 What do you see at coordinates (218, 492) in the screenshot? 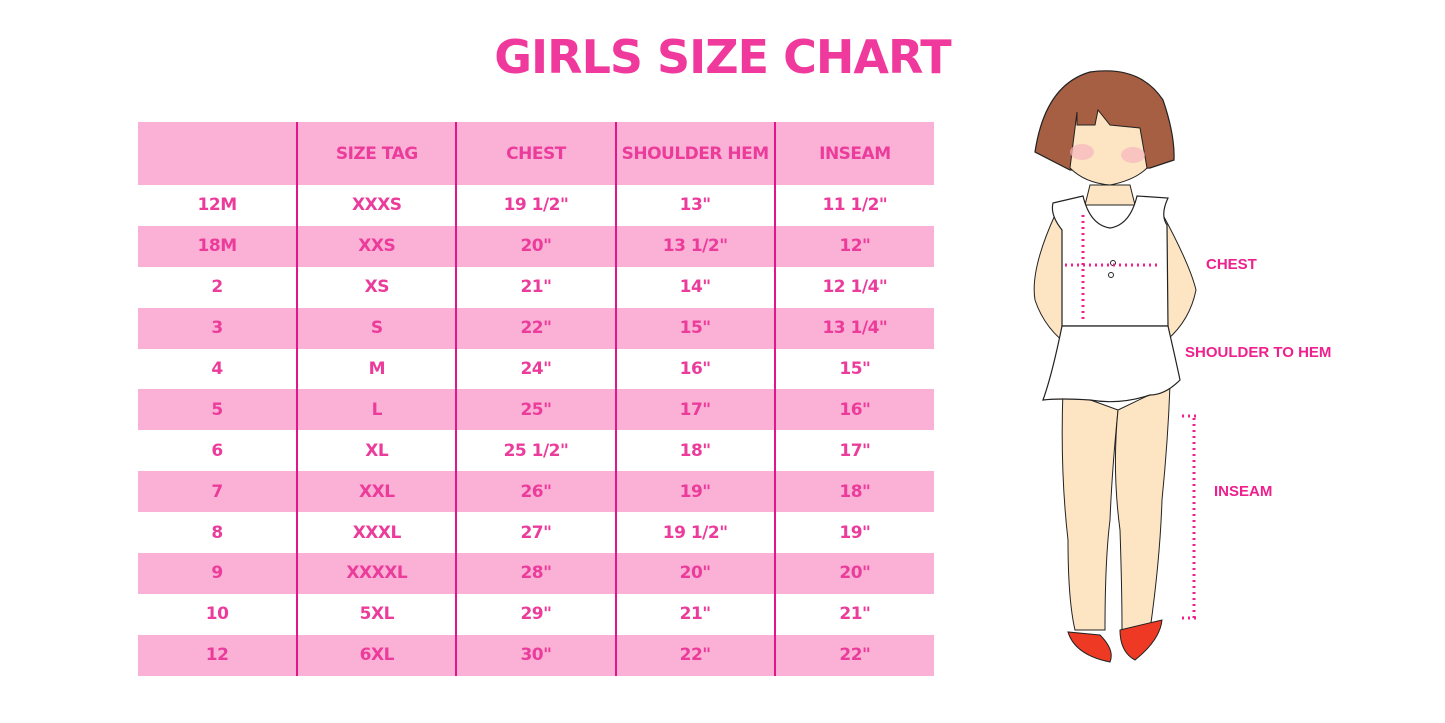
I see `table-cell: 7` at bounding box center [218, 492].